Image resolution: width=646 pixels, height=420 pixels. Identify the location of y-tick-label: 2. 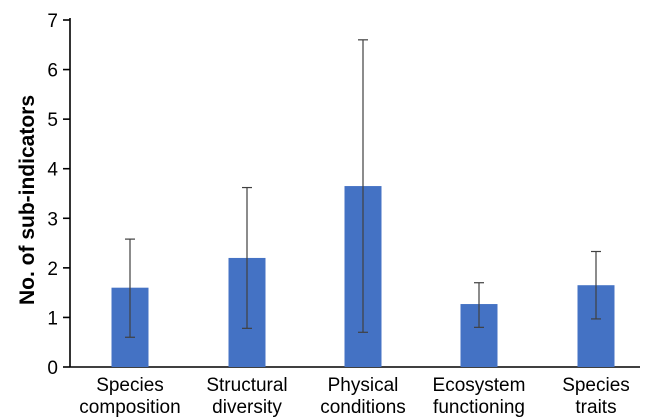
(52, 269).